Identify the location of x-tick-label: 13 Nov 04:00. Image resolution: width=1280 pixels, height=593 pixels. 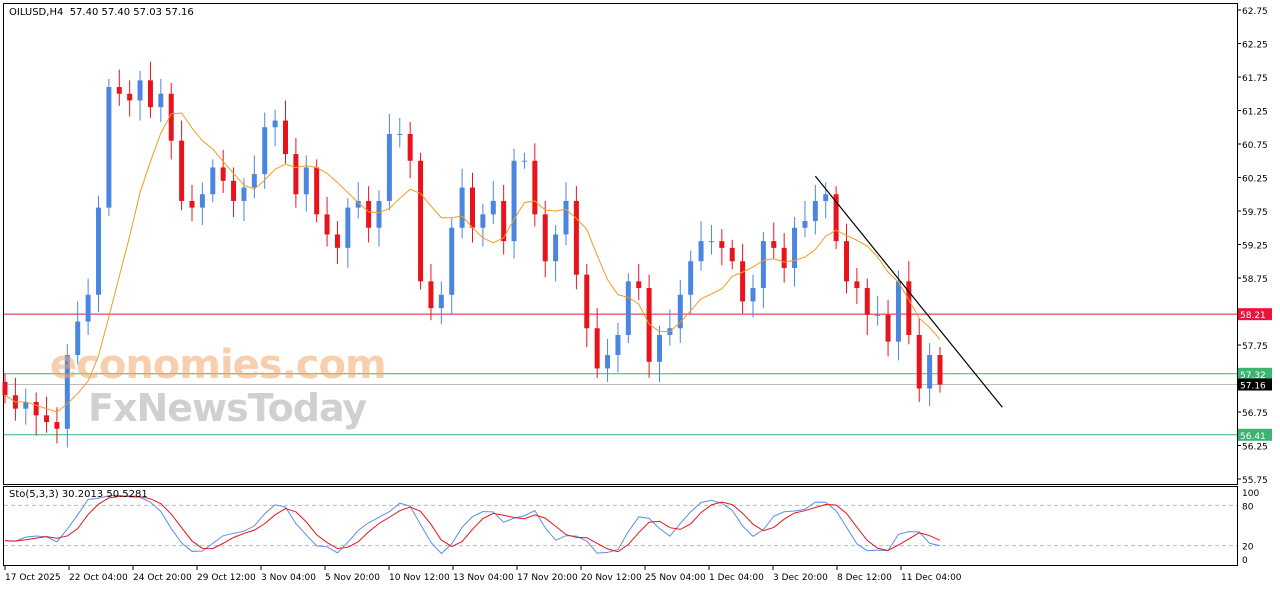
(483, 578).